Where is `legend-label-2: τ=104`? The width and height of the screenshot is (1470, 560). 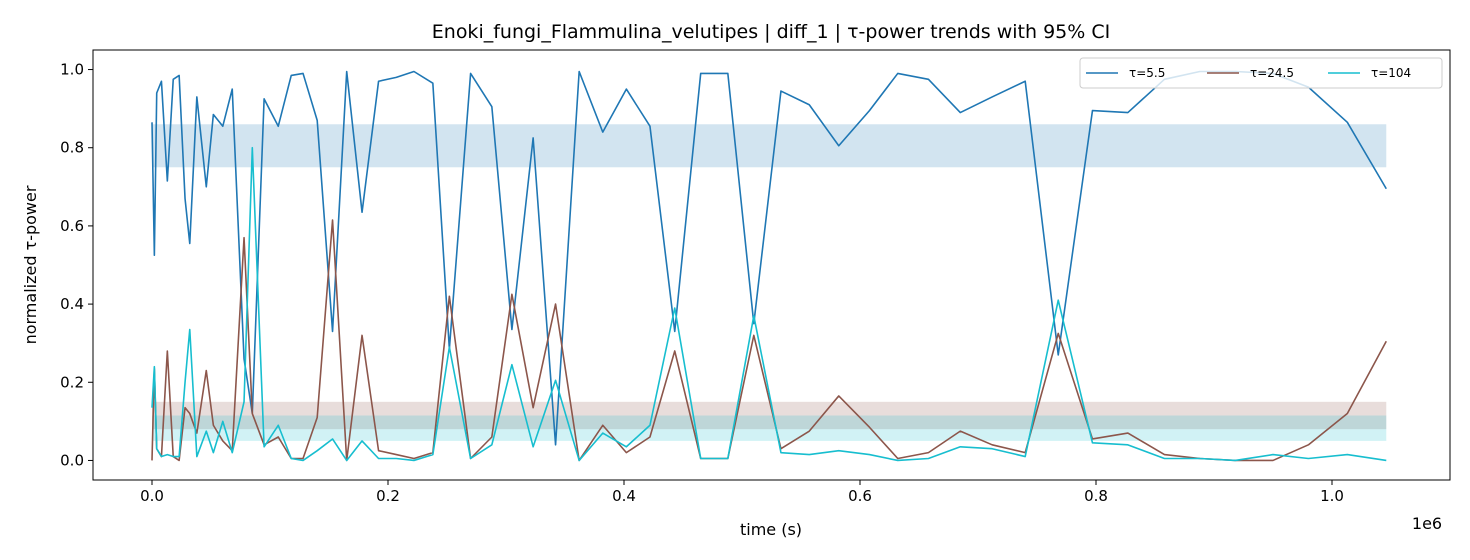 legend-label-2: τ=104 is located at coordinates (1391, 73).